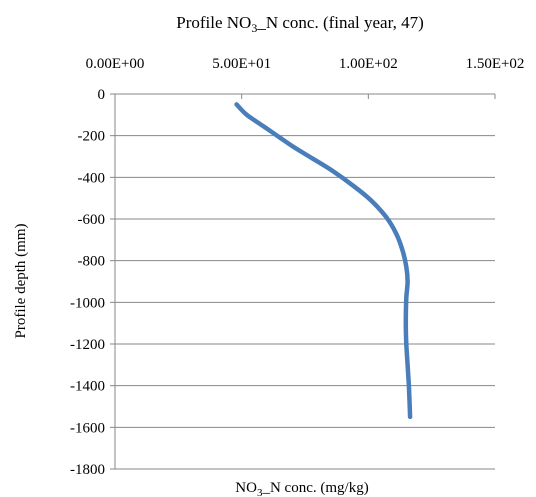  Describe the element at coordinates (87, 428) in the screenshot. I see `y-tick-label-8: -1600` at that location.